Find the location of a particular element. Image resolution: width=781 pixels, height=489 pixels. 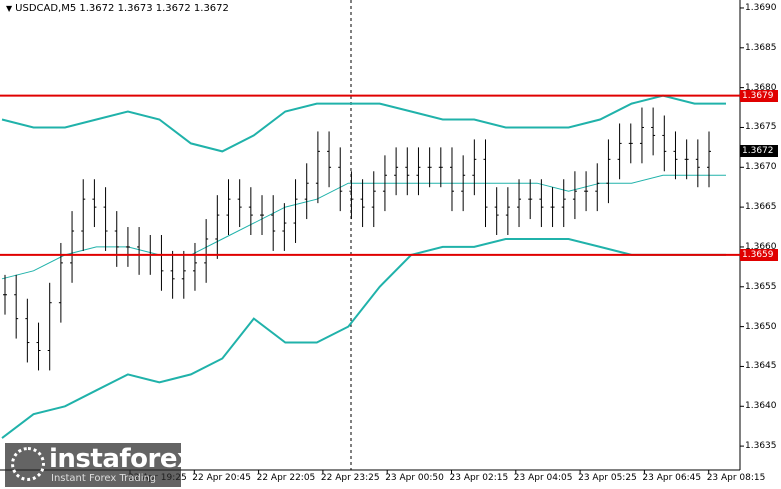

price-label: 1.3660 is located at coordinates (761, 246).